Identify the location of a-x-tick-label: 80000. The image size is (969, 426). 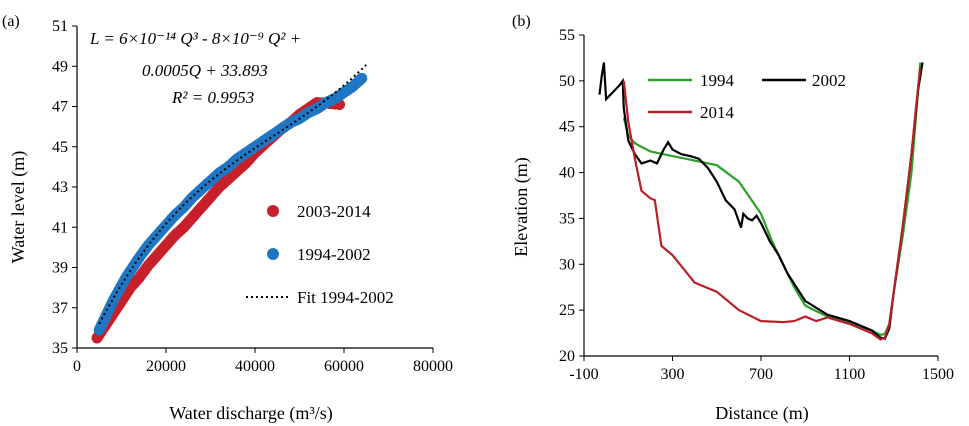
(433, 366).